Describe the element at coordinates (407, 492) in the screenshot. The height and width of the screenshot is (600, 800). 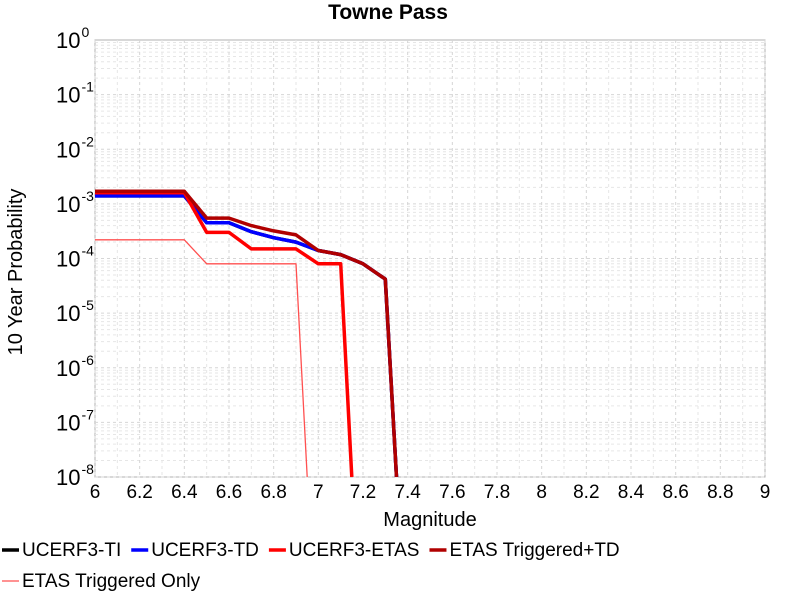
I see `x-tick-label: 7.4` at that location.